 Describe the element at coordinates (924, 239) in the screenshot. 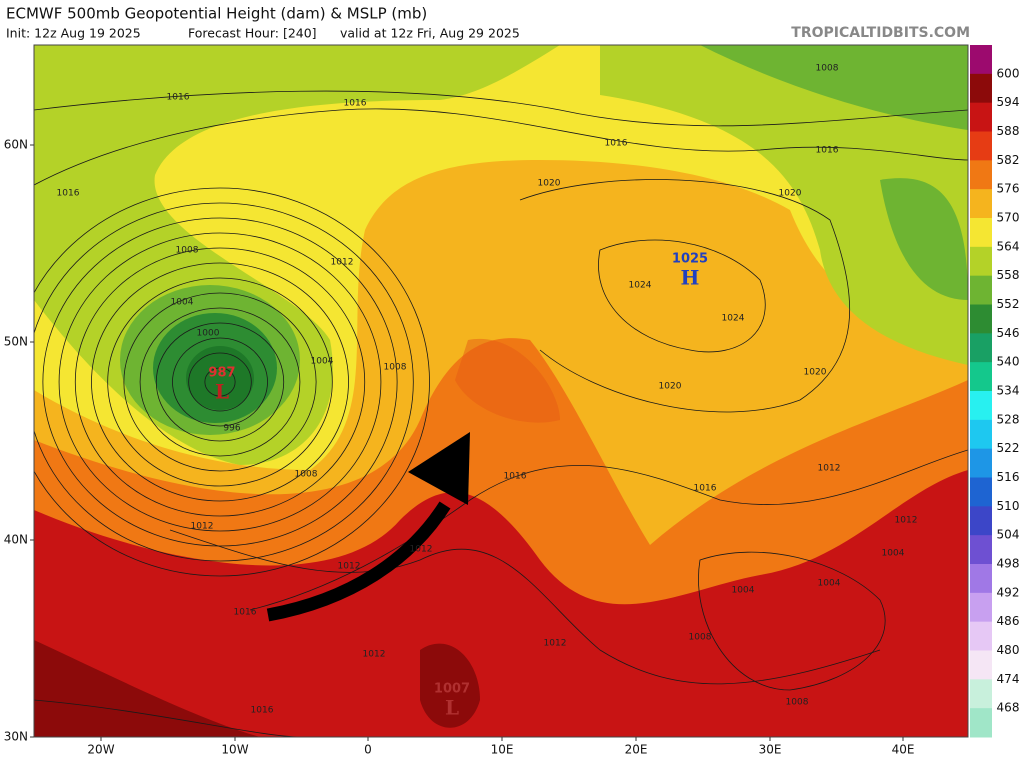

I see `height-558-east` at that location.